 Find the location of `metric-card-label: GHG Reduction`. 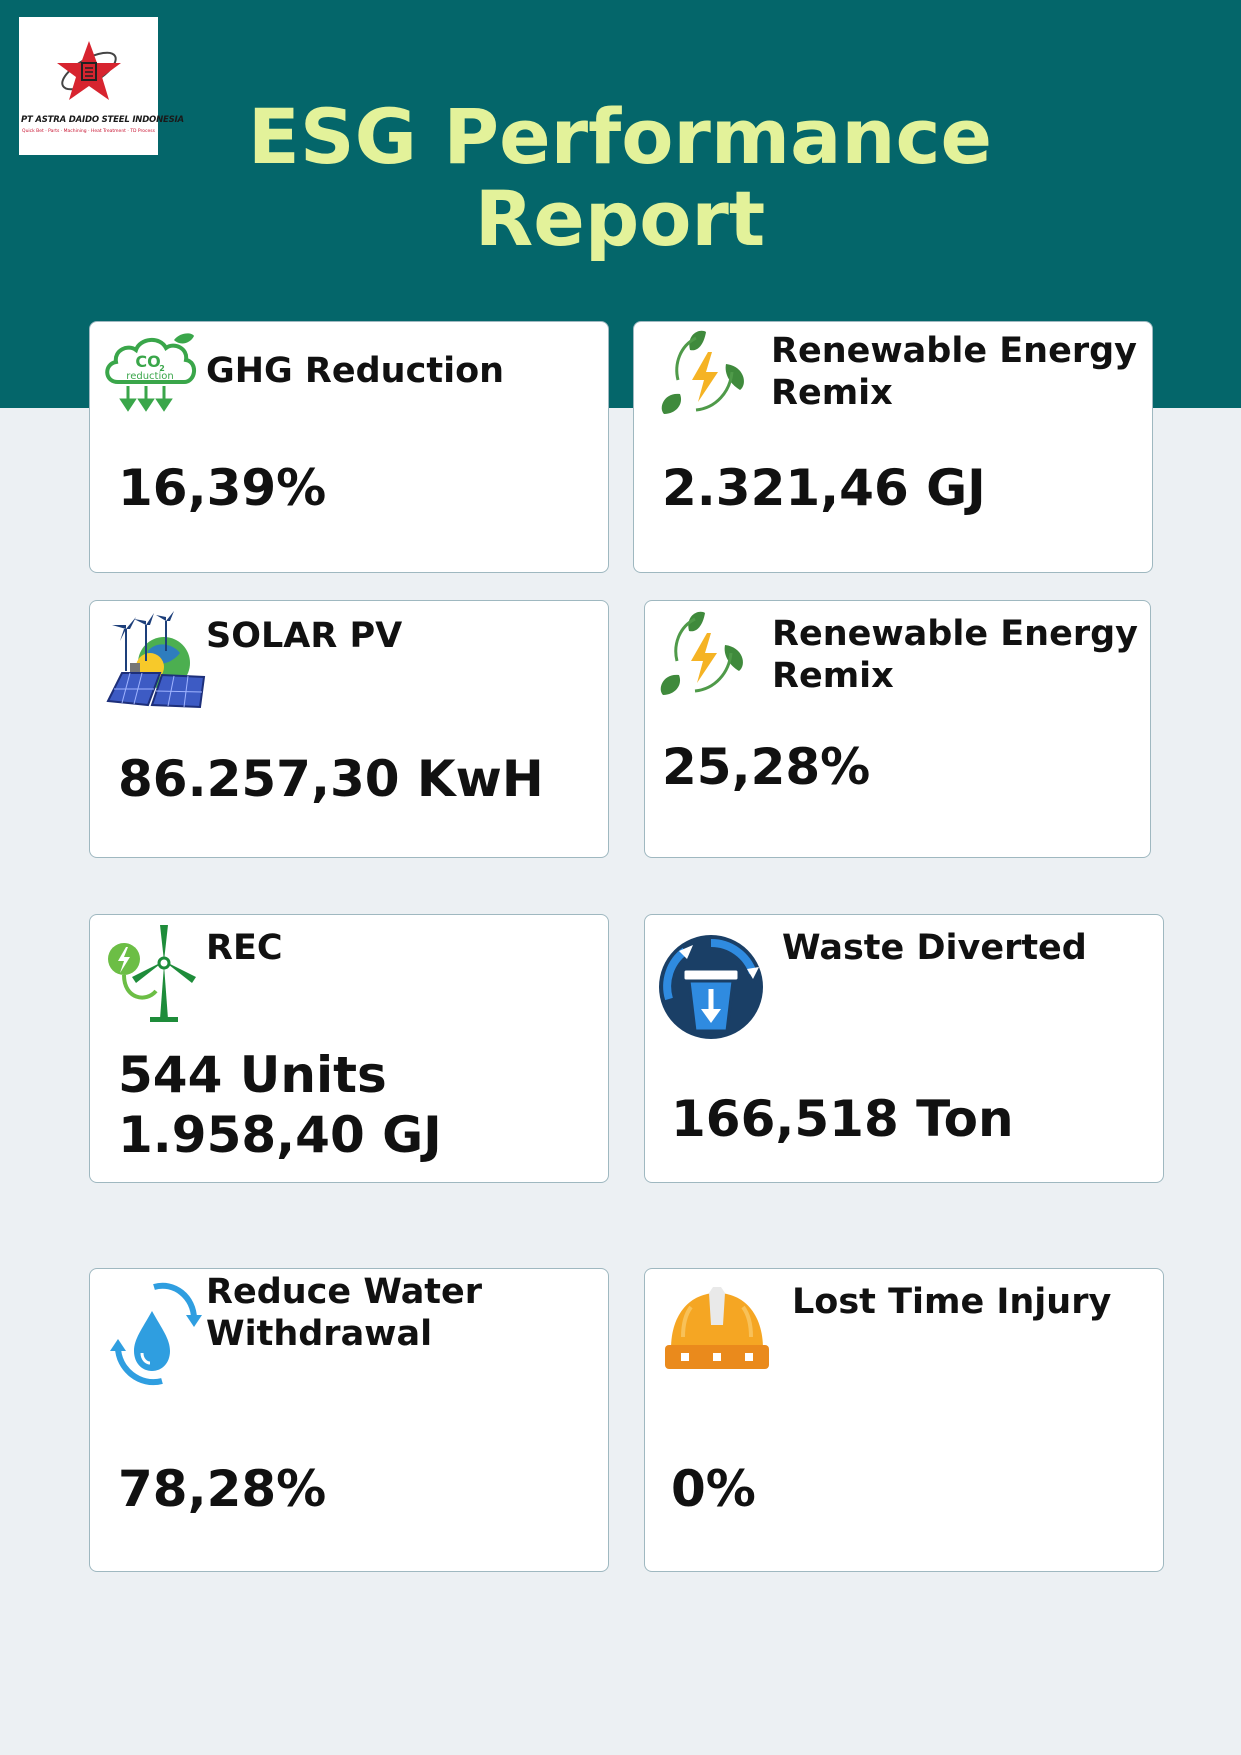

metric-card-label: GHG Reduction is located at coordinates (355, 371).